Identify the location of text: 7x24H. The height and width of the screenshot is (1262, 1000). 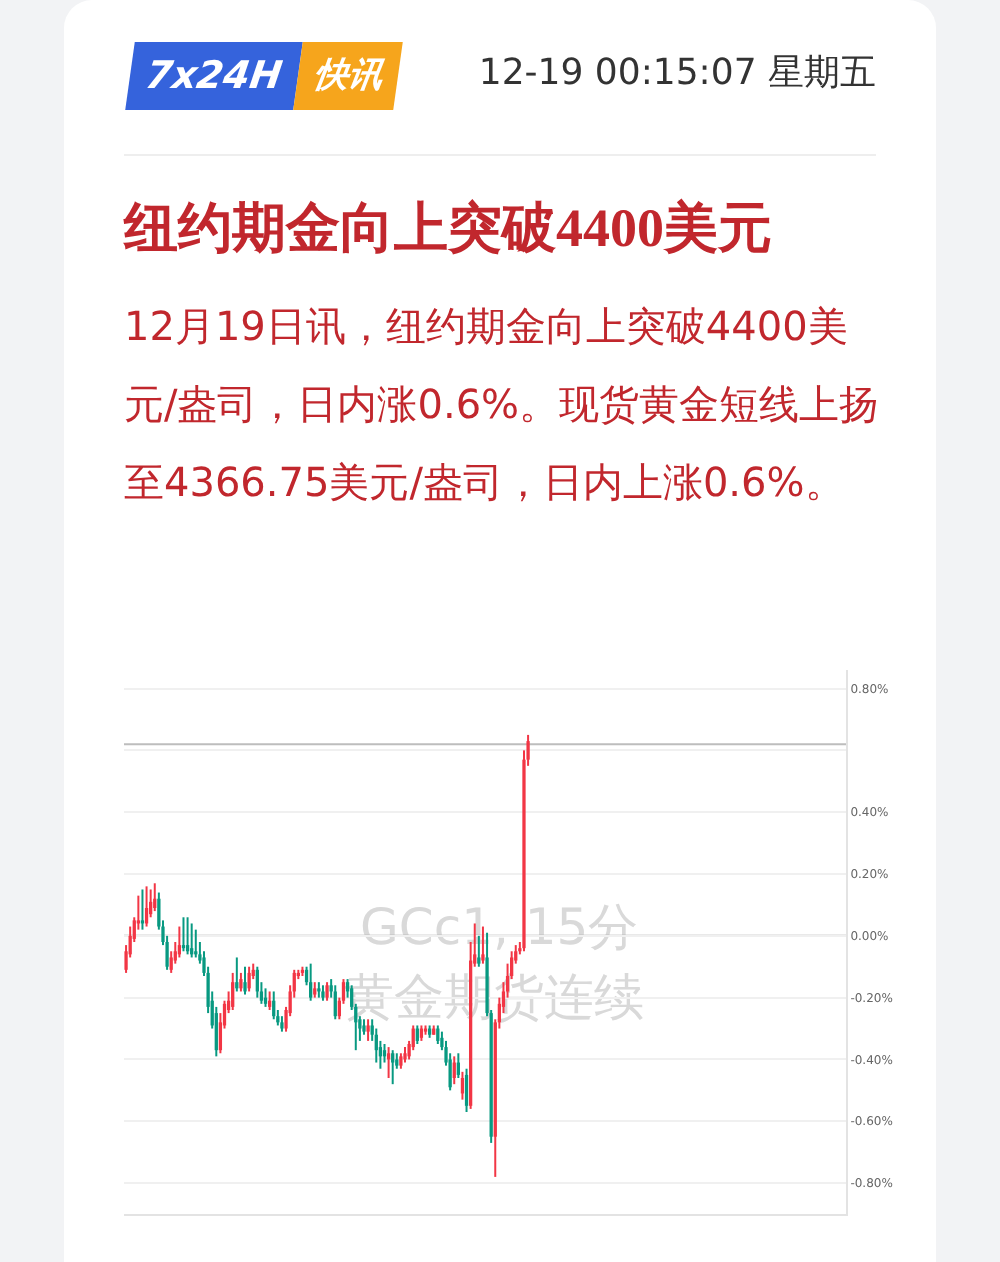
(214, 76).